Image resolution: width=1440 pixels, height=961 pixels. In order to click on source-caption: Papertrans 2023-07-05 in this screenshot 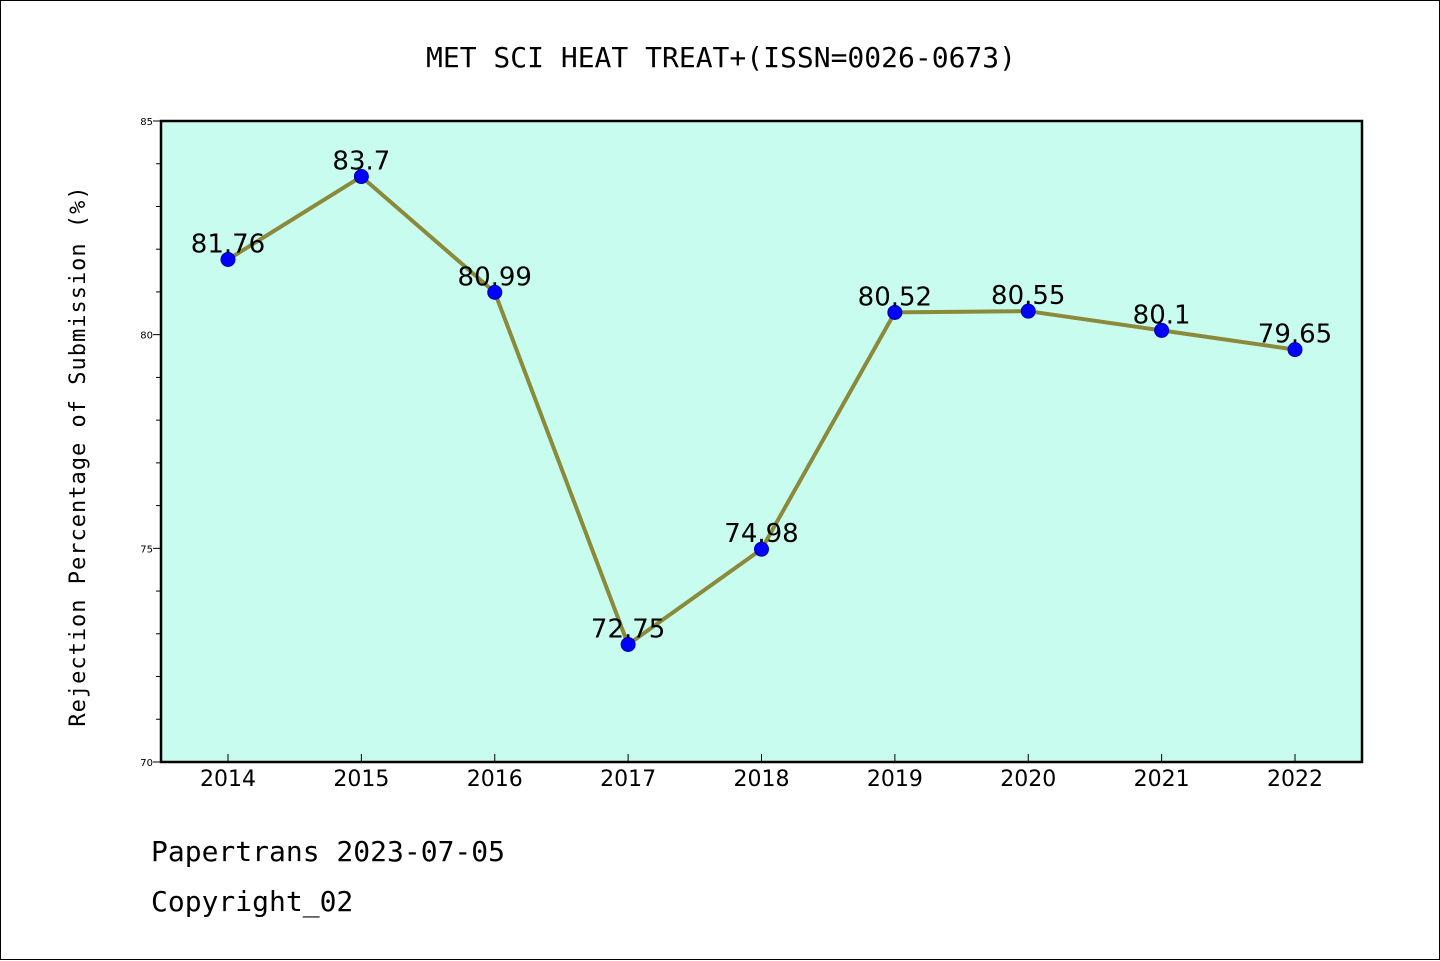, I will do `click(328, 851)`.